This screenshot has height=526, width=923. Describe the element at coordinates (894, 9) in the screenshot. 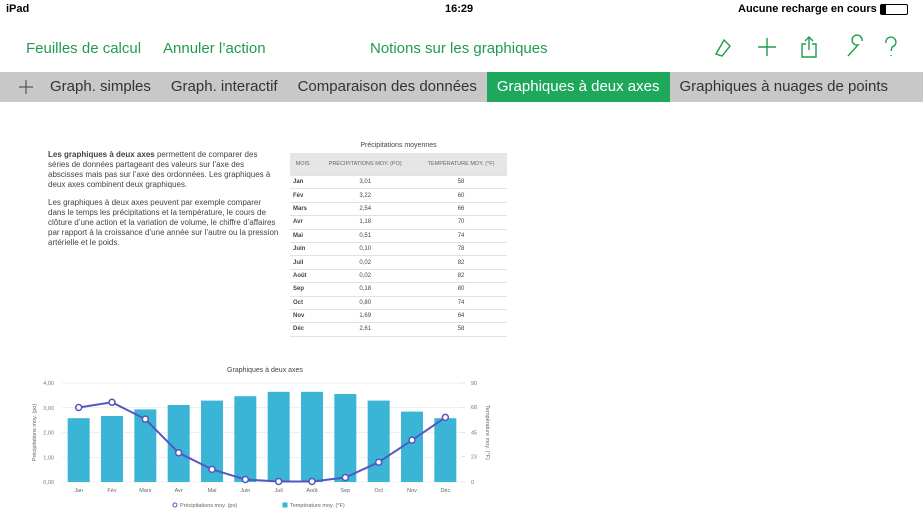

I see `battery-icon` at that location.